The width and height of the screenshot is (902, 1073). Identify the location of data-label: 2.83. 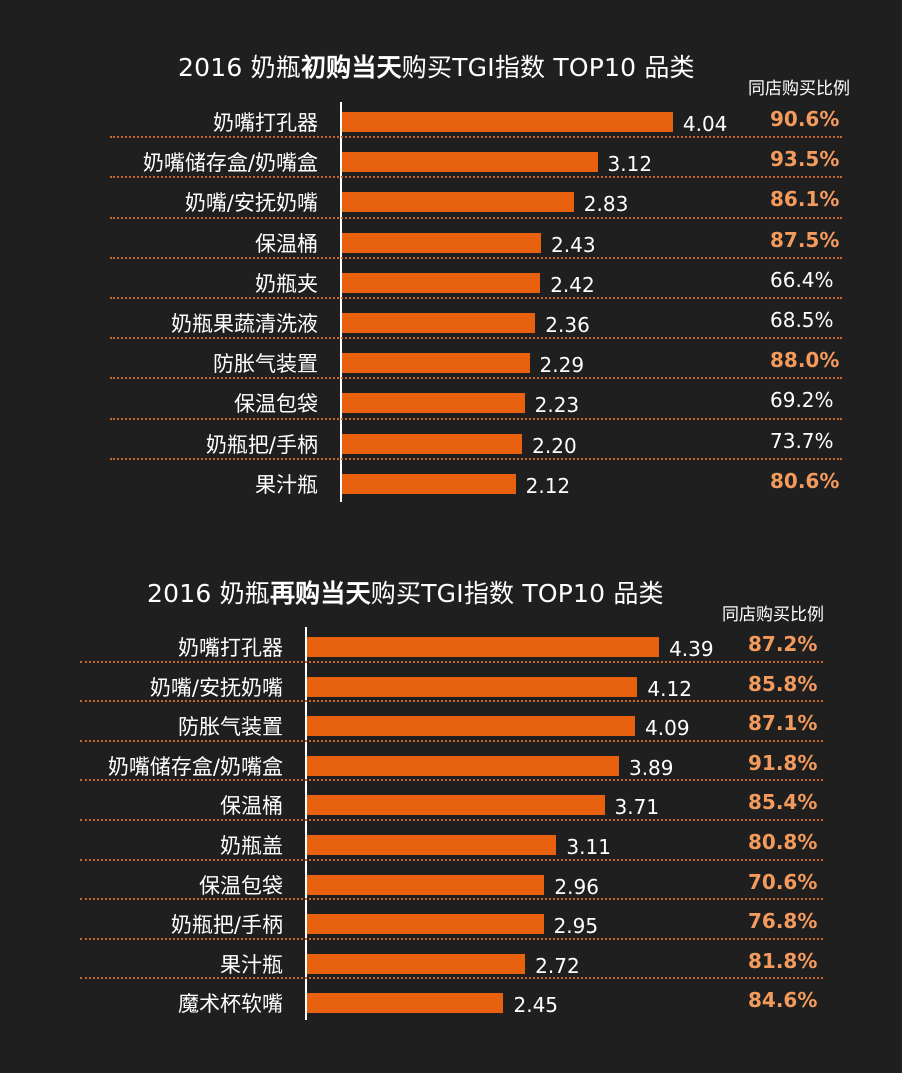
(606, 204).